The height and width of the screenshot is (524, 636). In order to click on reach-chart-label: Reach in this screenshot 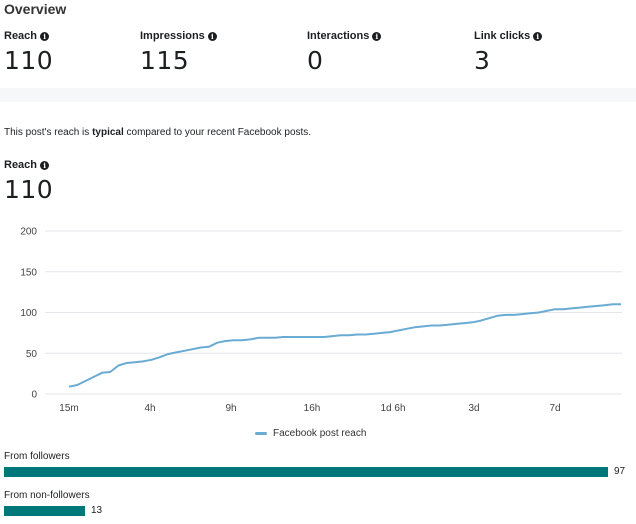, I will do `click(21, 165)`.